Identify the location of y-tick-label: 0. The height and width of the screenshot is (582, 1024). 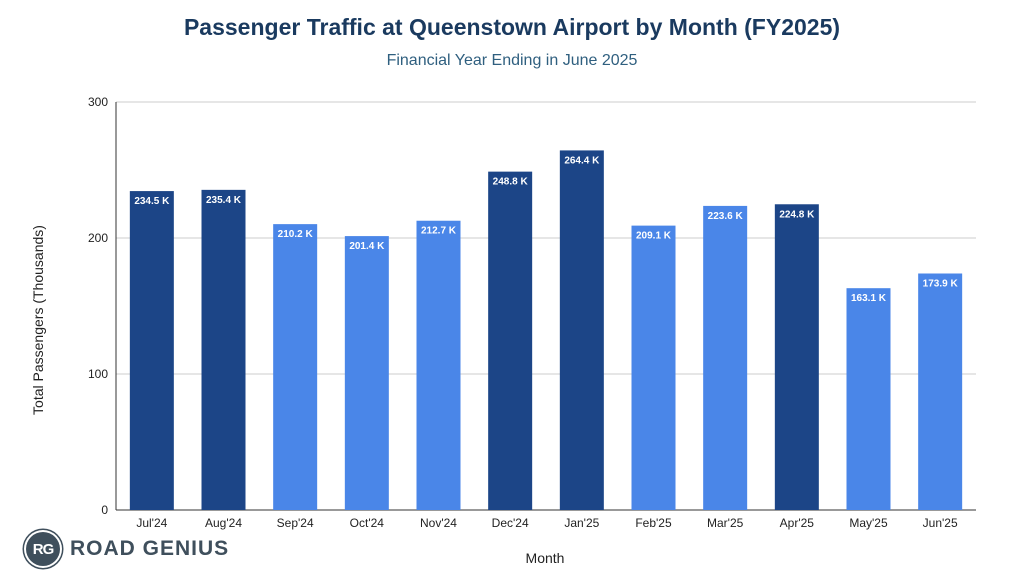
(104, 510).